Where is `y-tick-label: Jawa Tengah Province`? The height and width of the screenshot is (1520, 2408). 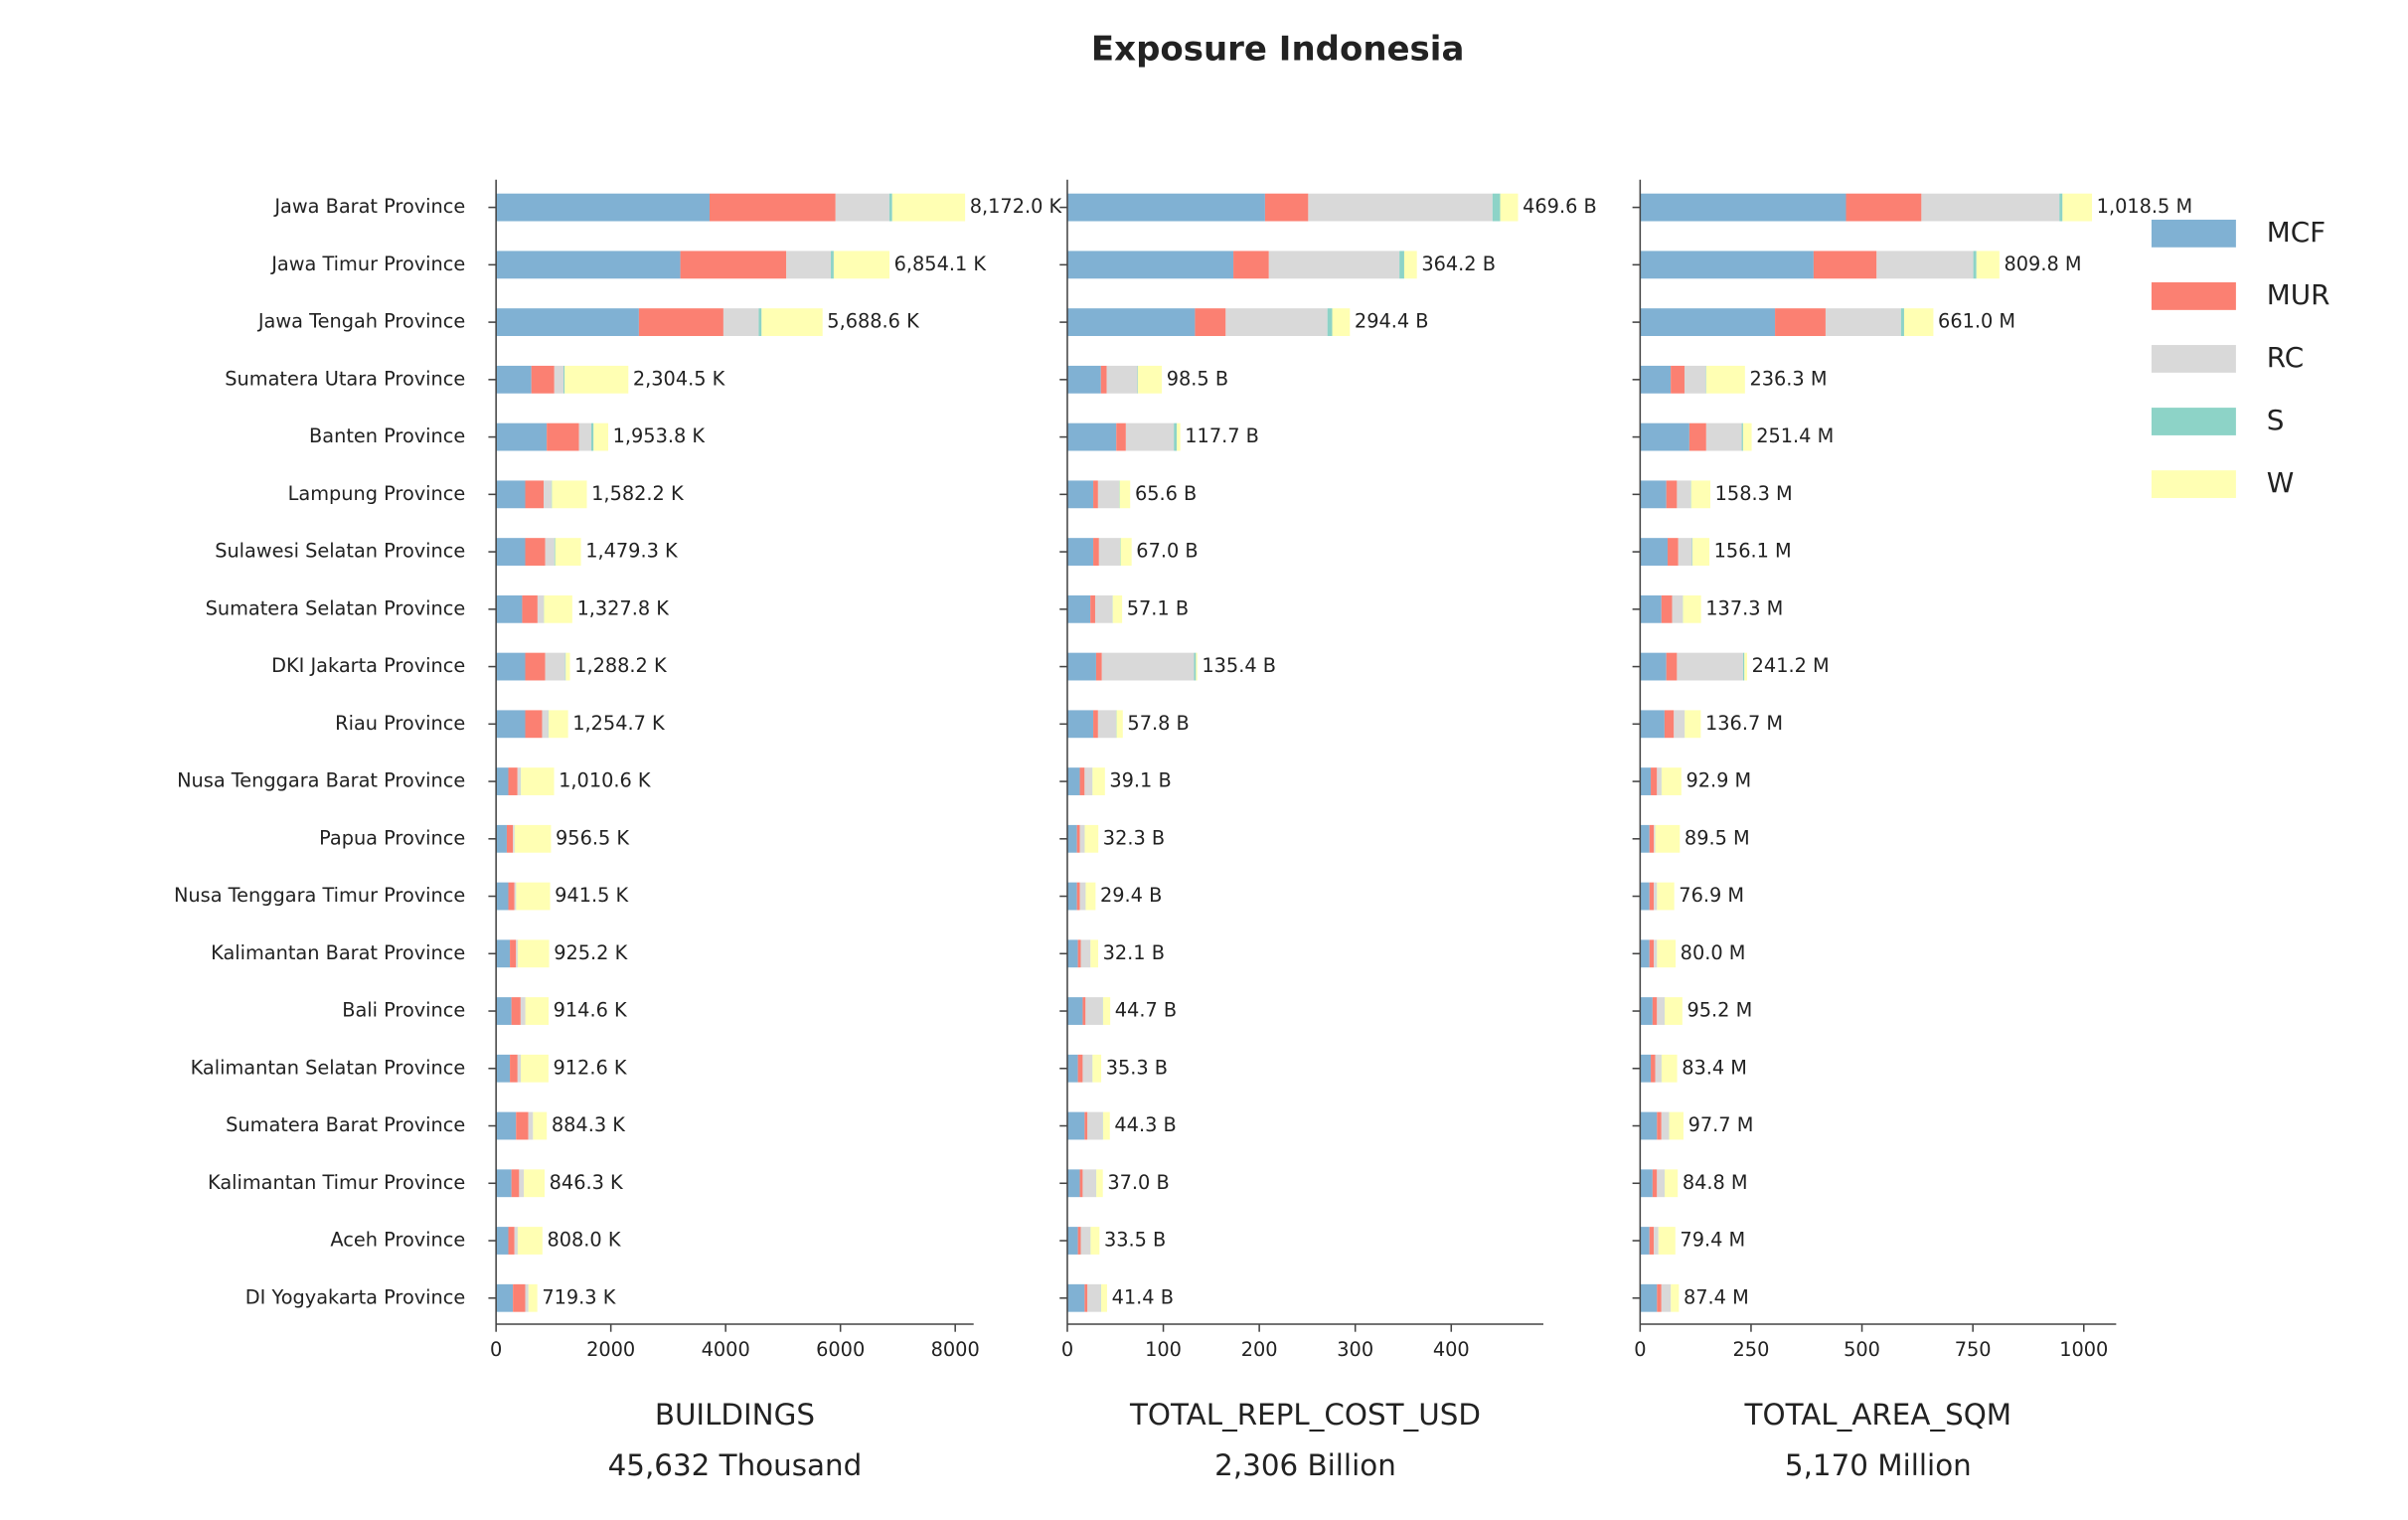
y-tick-label: Jawa Tengah Province is located at coordinates (361, 321).